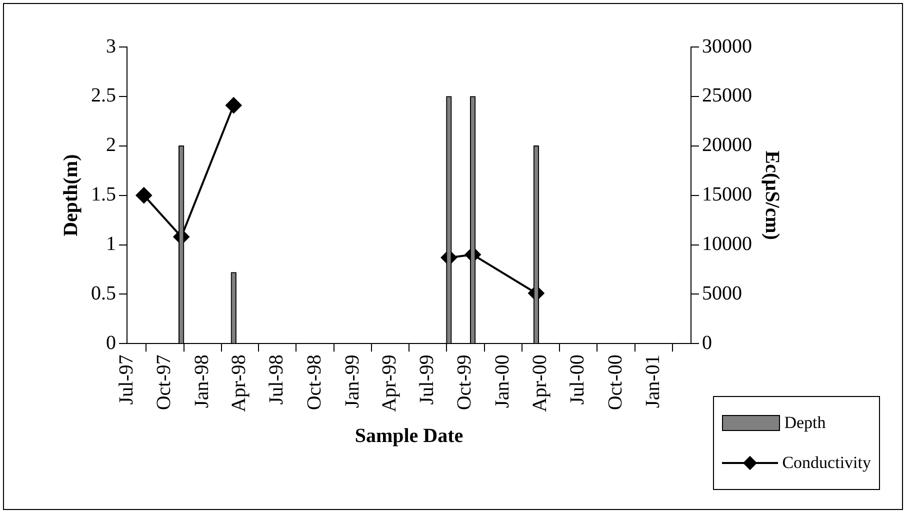 The image size is (907, 514). I want to click on x-tick-label: Oct-00, so click(615, 382).